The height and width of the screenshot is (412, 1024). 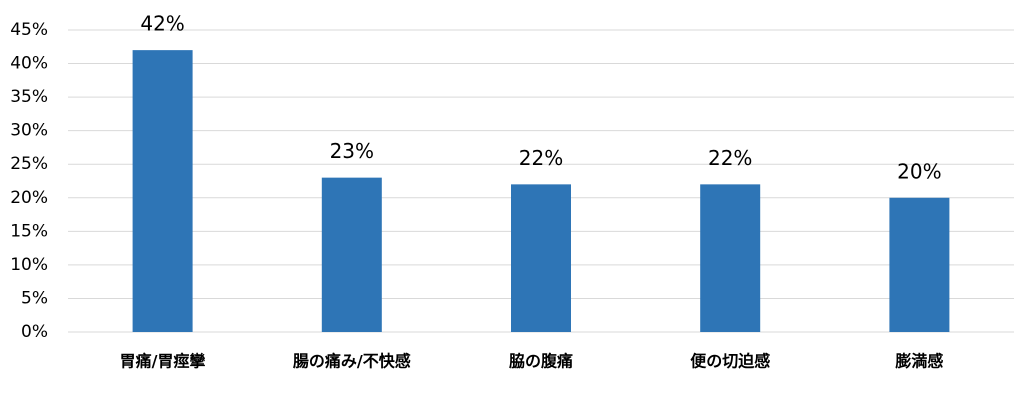 What do you see at coordinates (730, 361) in the screenshot?
I see `x-tick-label: 便の切迫感` at bounding box center [730, 361].